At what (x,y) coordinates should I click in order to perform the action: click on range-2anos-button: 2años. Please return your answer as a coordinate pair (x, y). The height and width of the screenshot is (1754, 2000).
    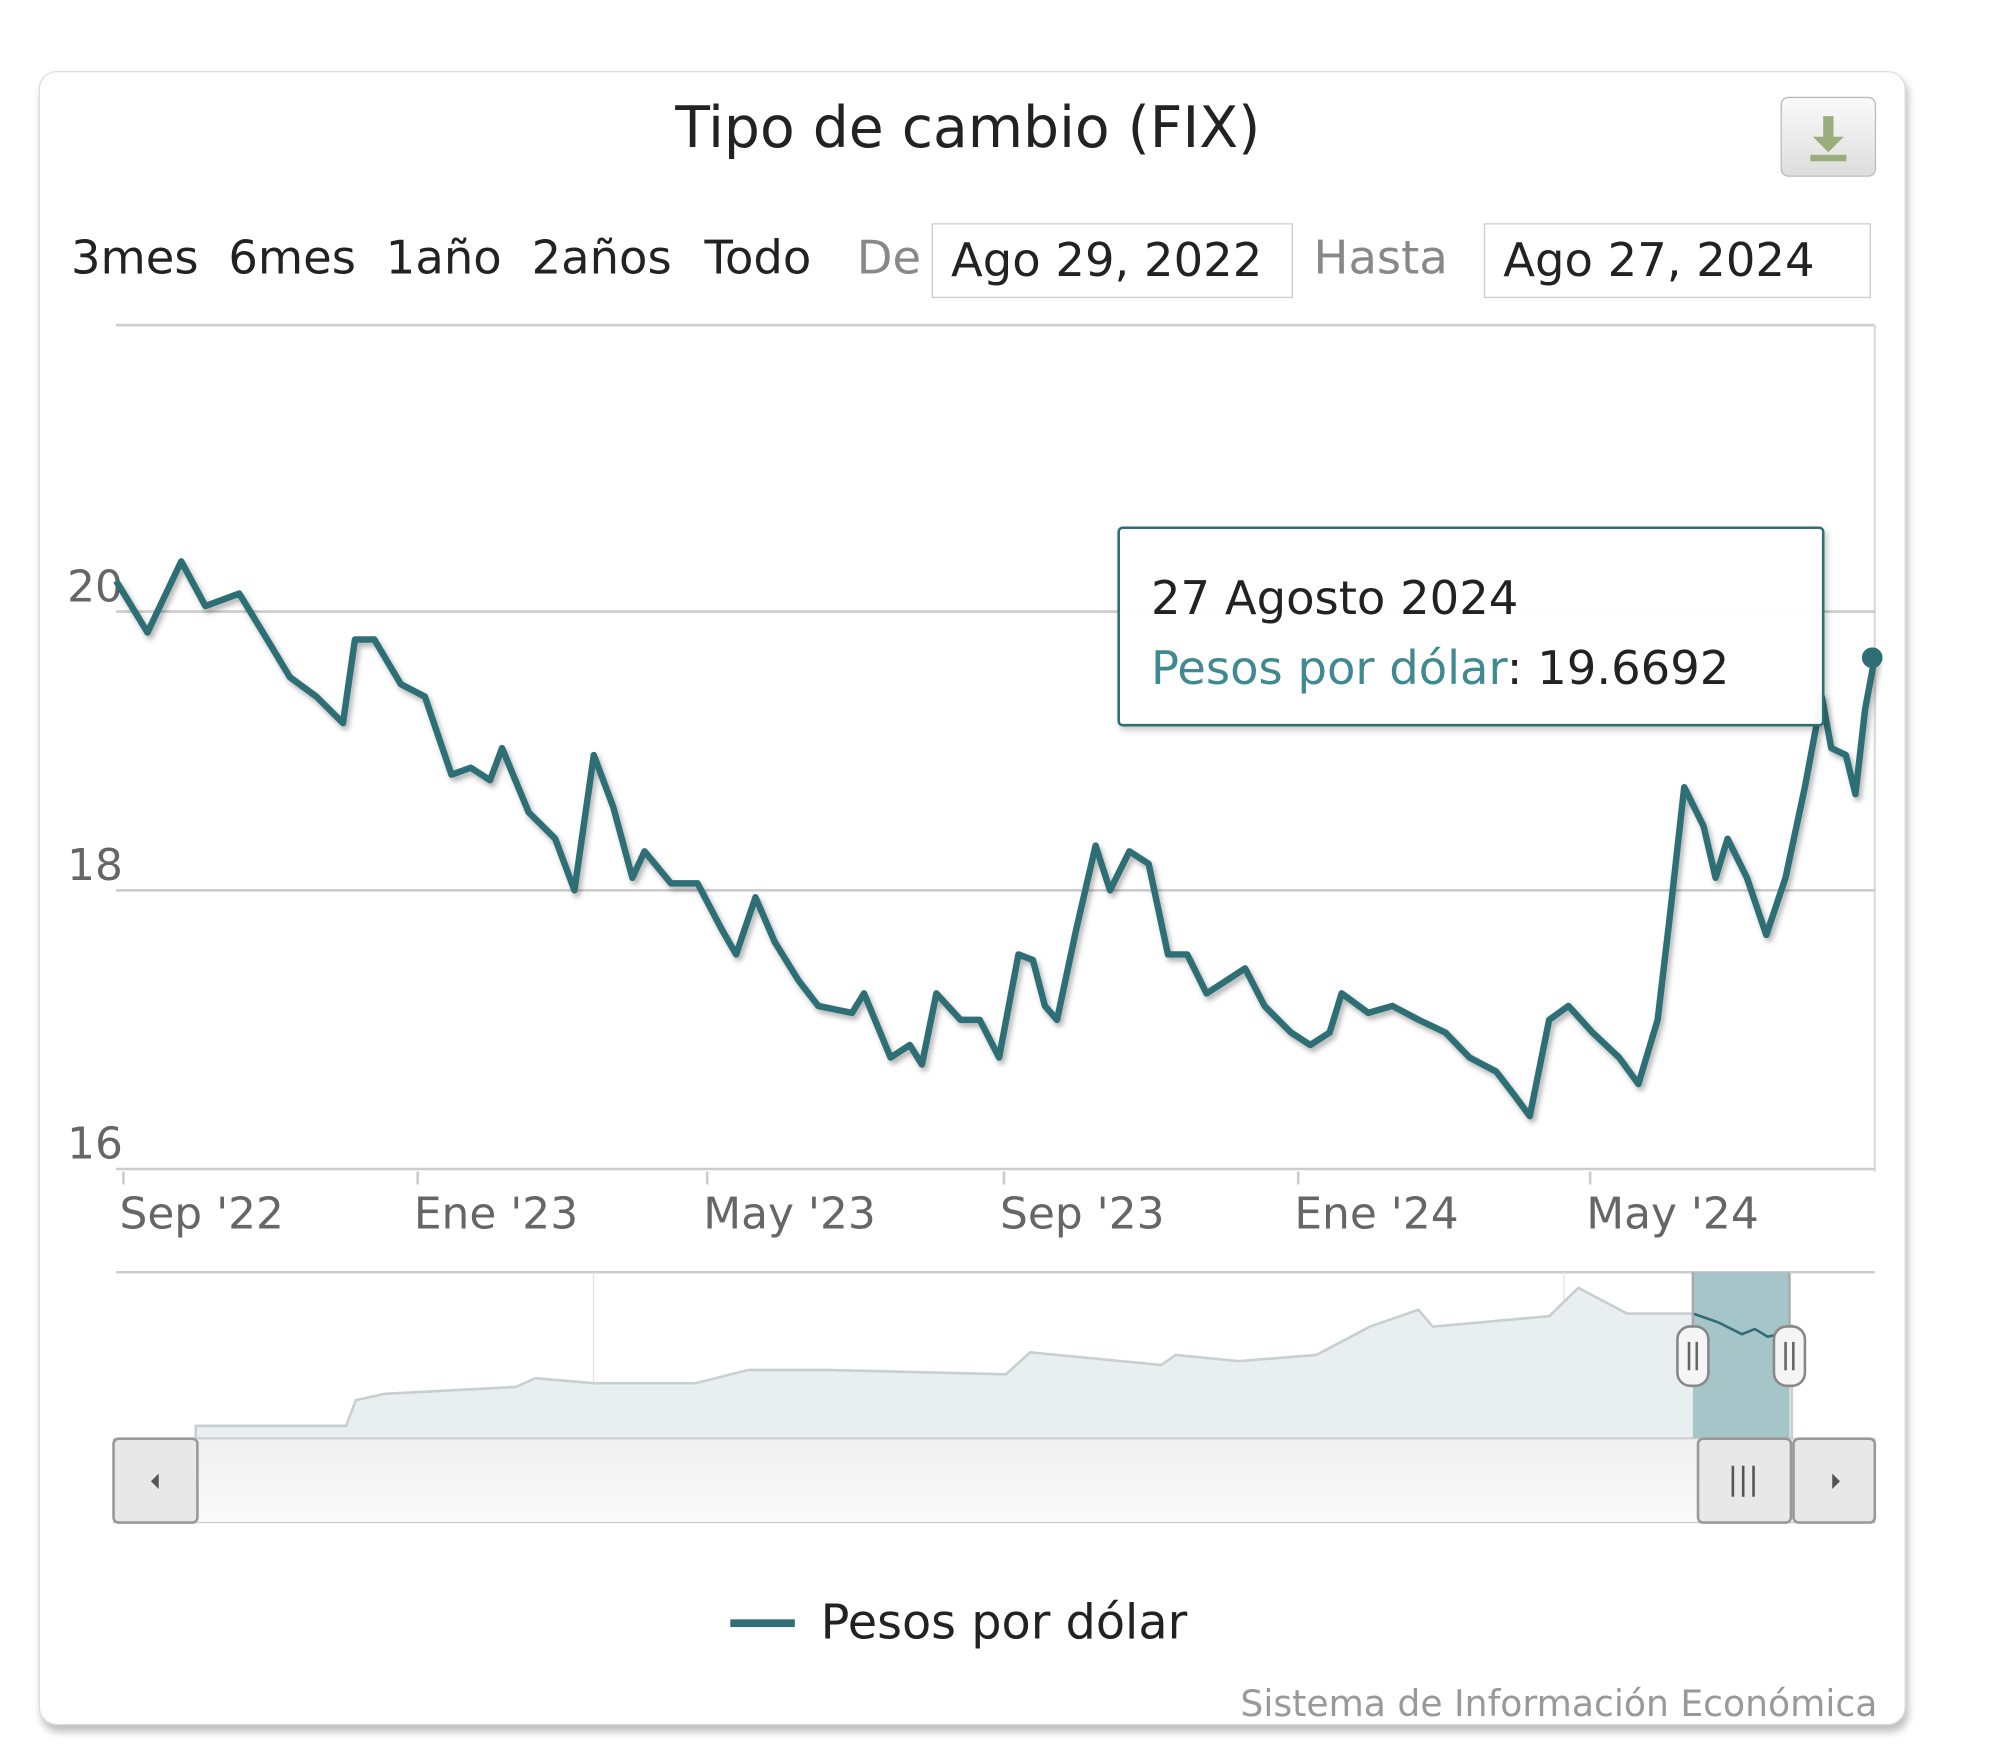
    Looking at the image, I should click on (601, 259).